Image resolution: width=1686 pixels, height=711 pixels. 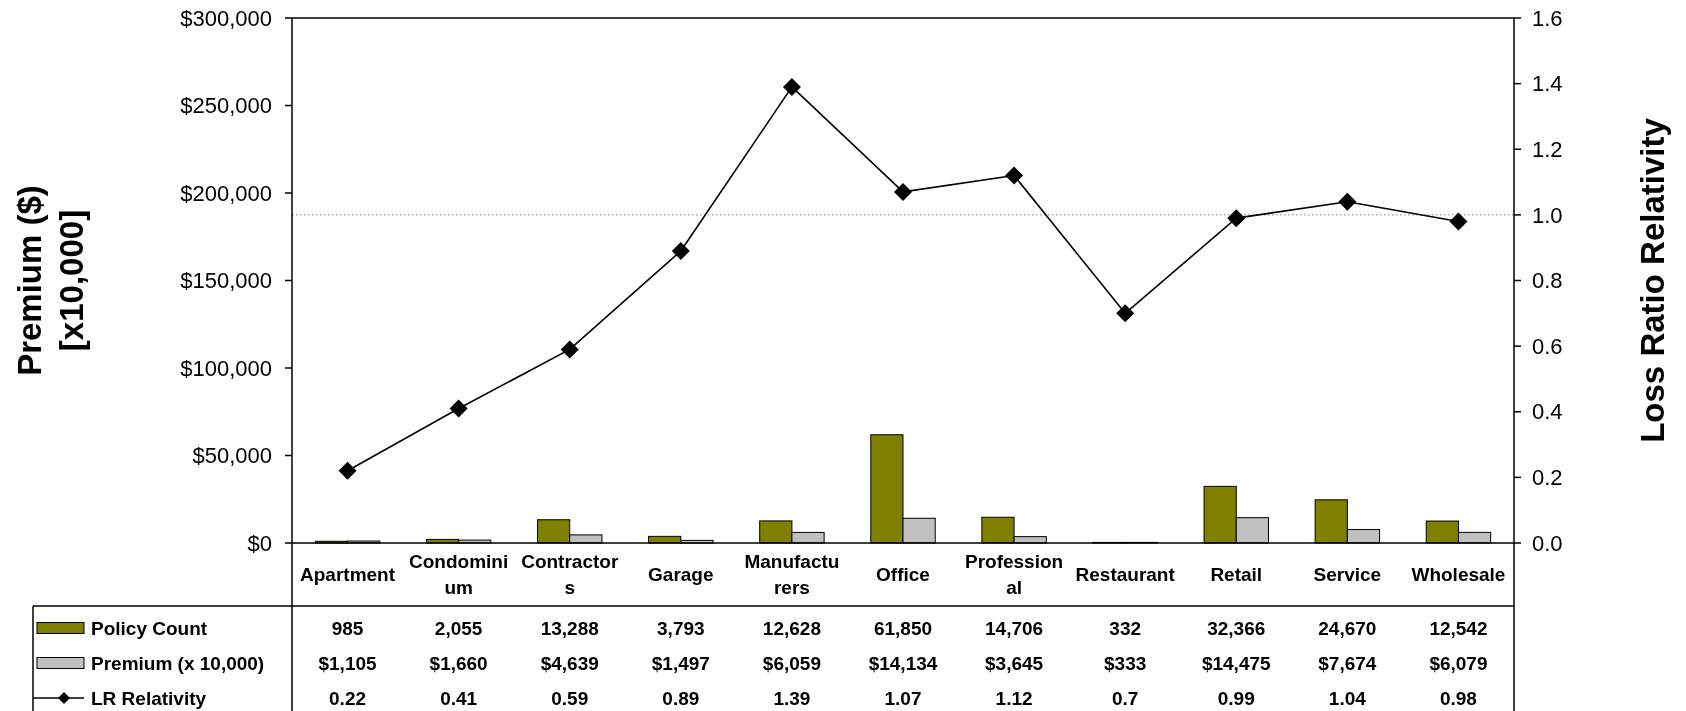 What do you see at coordinates (1347, 698) in the screenshot?
I see `data-label: 1.04` at bounding box center [1347, 698].